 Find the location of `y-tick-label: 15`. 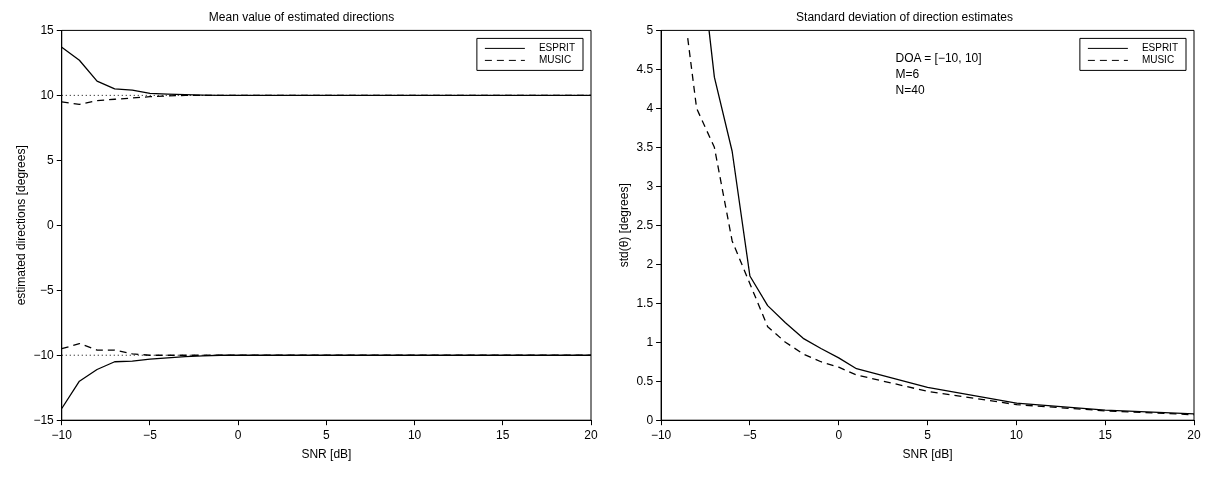

y-tick-label: 15 is located at coordinates (47, 29).